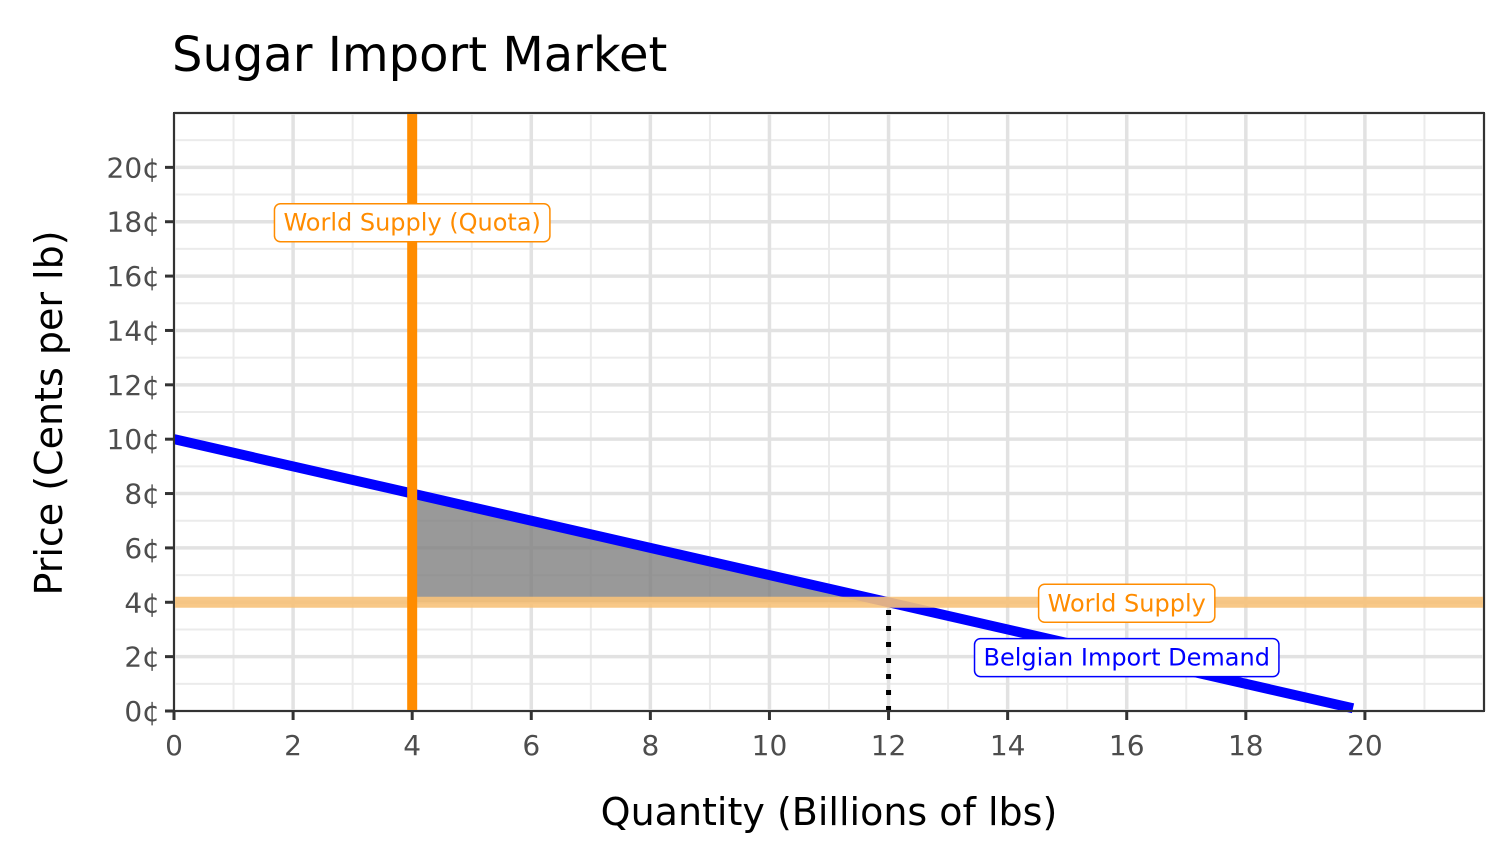 This screenshot has height=864, width=1512. Describe the element at coordinates (133, 439) in the screenshot. I see `y-tick-label: 10¢` at that location.